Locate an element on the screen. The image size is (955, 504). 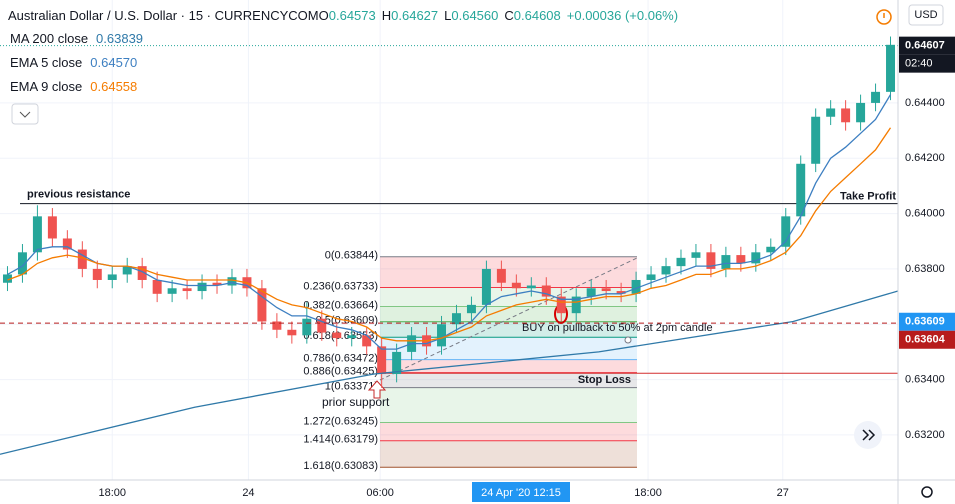
fib-label: 0(0.63844) is located at coordinates (351, 256).